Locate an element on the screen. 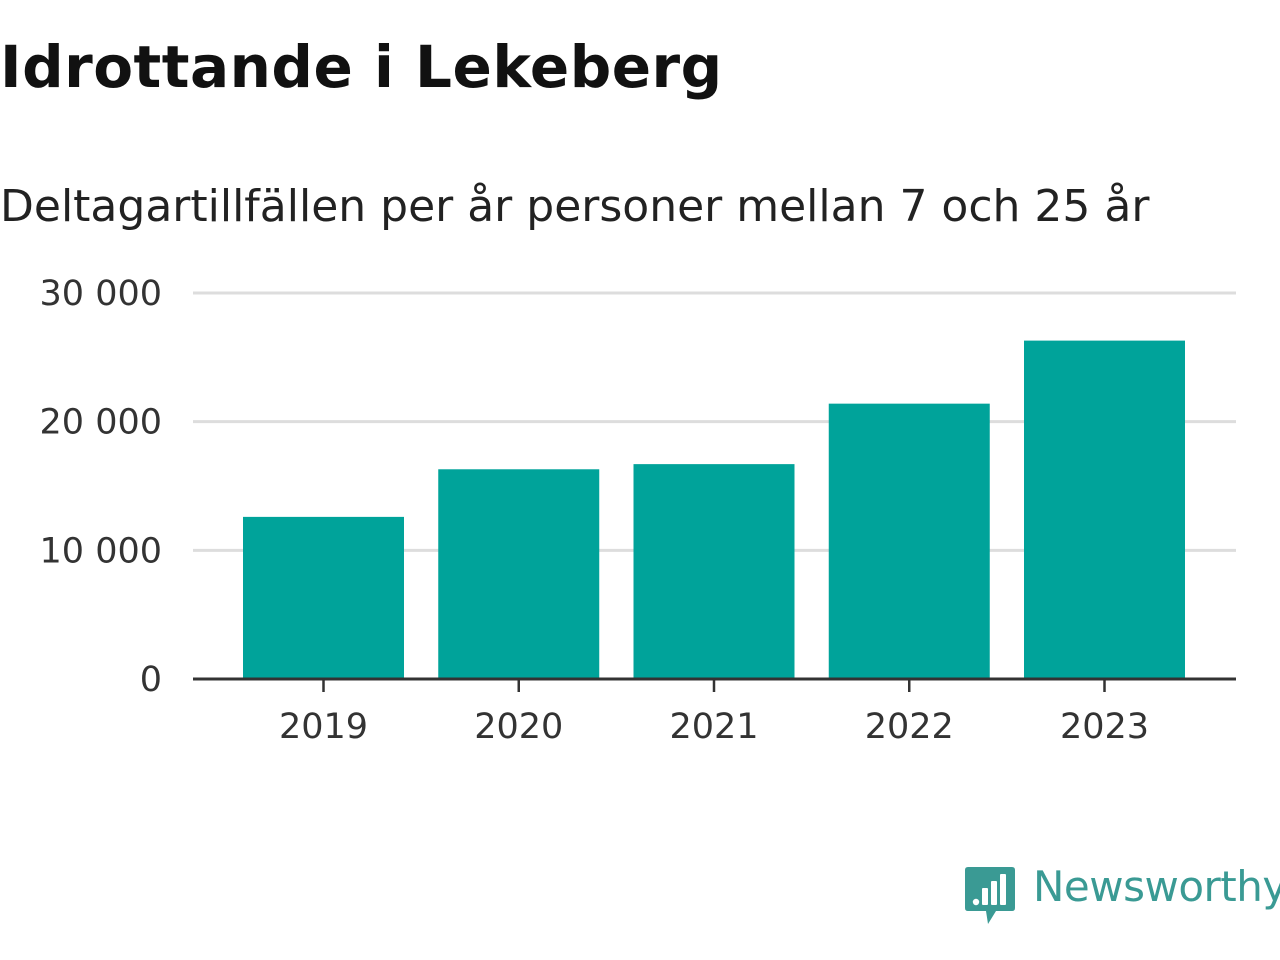 This screenshot has width=1280, height=960. x-tick-label: 2021 is located at coordinates (713, 727).